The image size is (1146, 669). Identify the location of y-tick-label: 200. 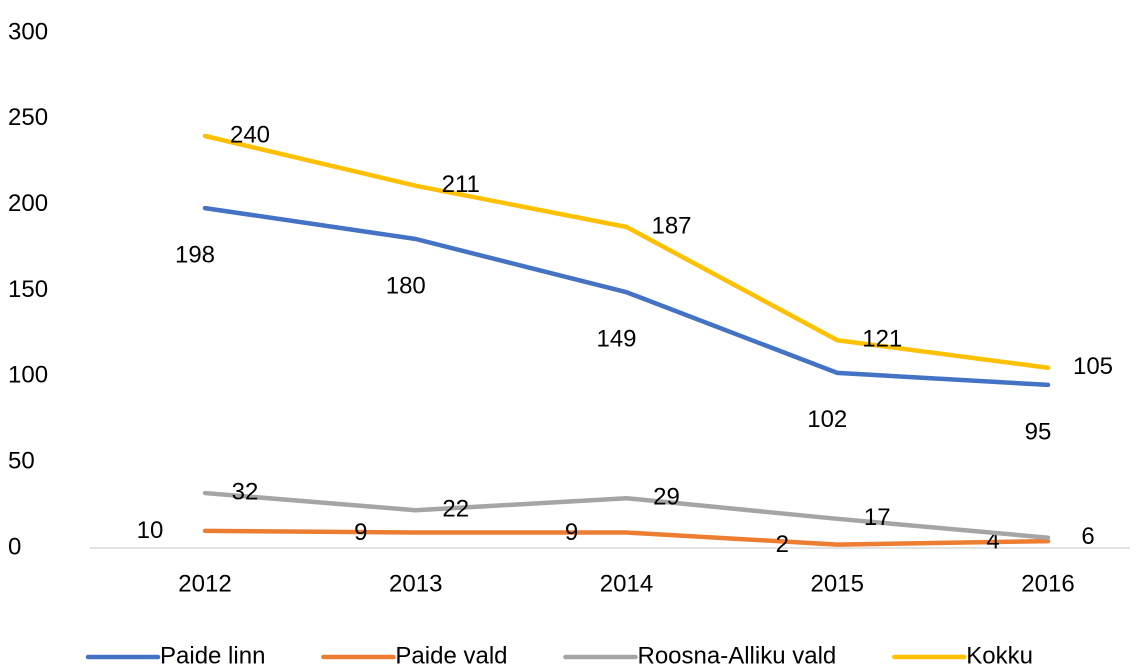
(28, 203).